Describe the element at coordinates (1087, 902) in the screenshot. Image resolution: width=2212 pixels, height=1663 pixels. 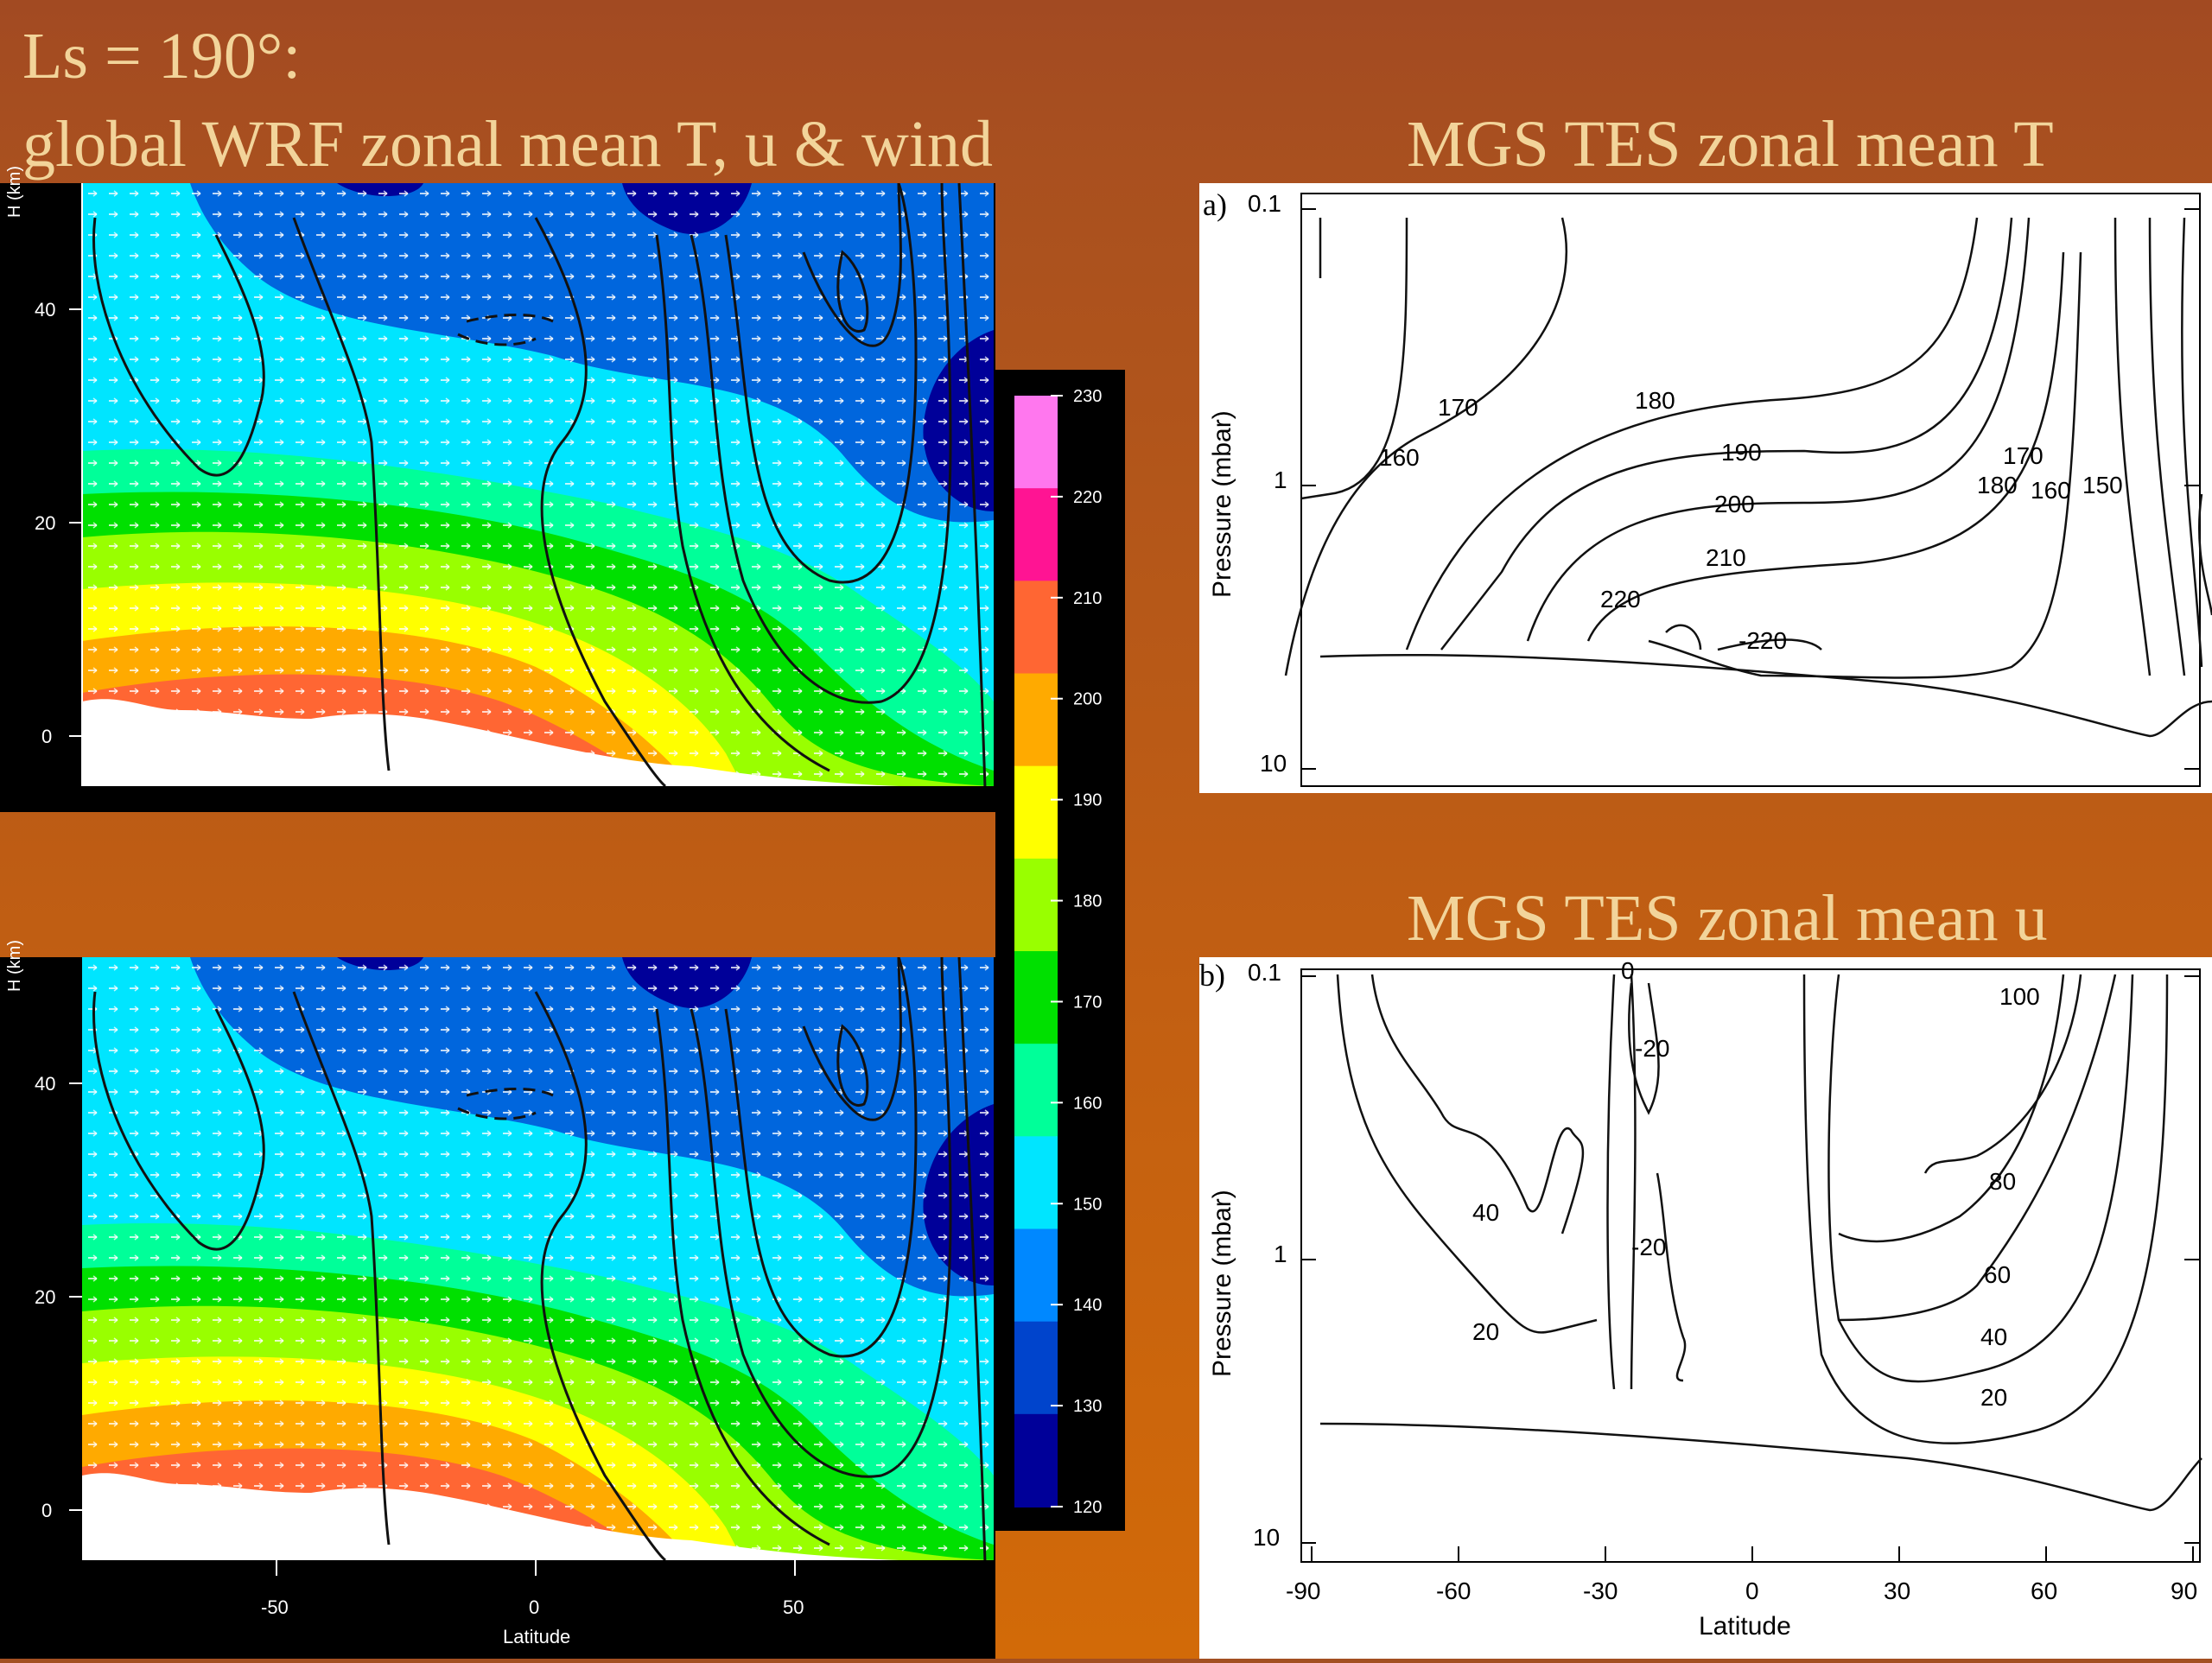
I see `colorbar-tick-label: 180` at that location.